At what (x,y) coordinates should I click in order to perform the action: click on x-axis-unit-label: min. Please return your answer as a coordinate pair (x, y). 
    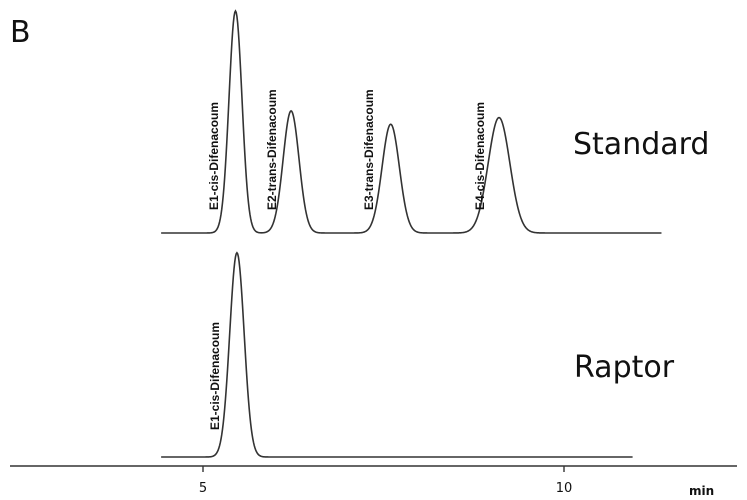
    Looking at the image, I should click on (701, 491).